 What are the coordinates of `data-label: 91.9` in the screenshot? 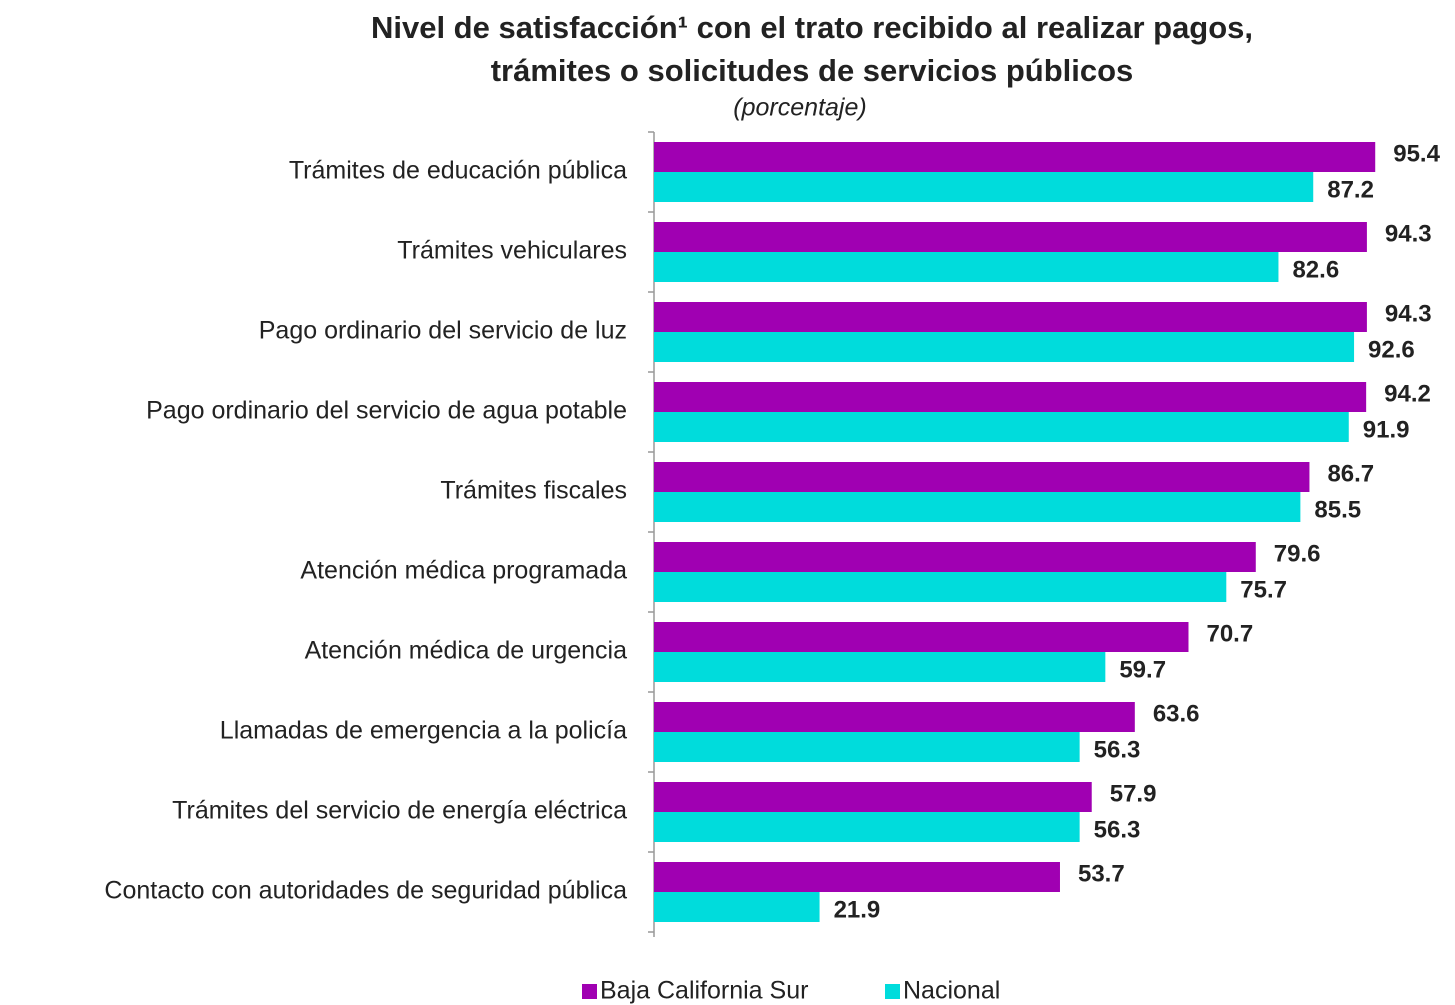 It's located at (1386, 429).